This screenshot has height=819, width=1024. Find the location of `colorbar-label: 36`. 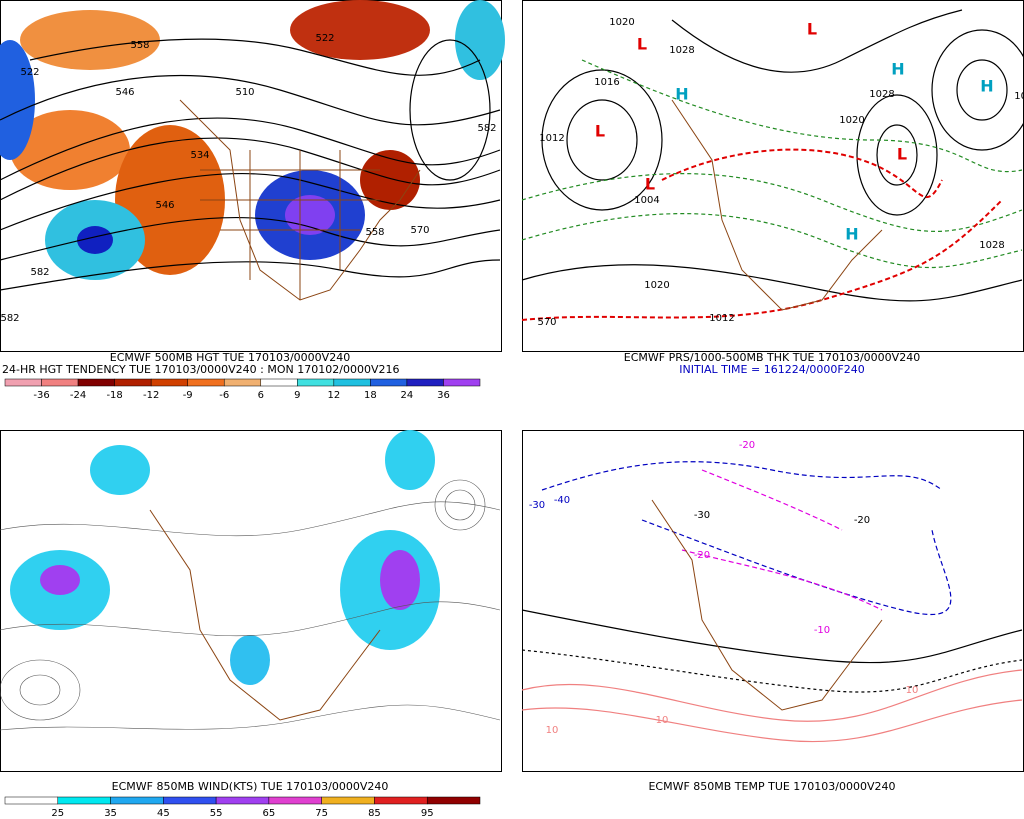

colorbar-label: 36 is located at coordinates (443, 395).